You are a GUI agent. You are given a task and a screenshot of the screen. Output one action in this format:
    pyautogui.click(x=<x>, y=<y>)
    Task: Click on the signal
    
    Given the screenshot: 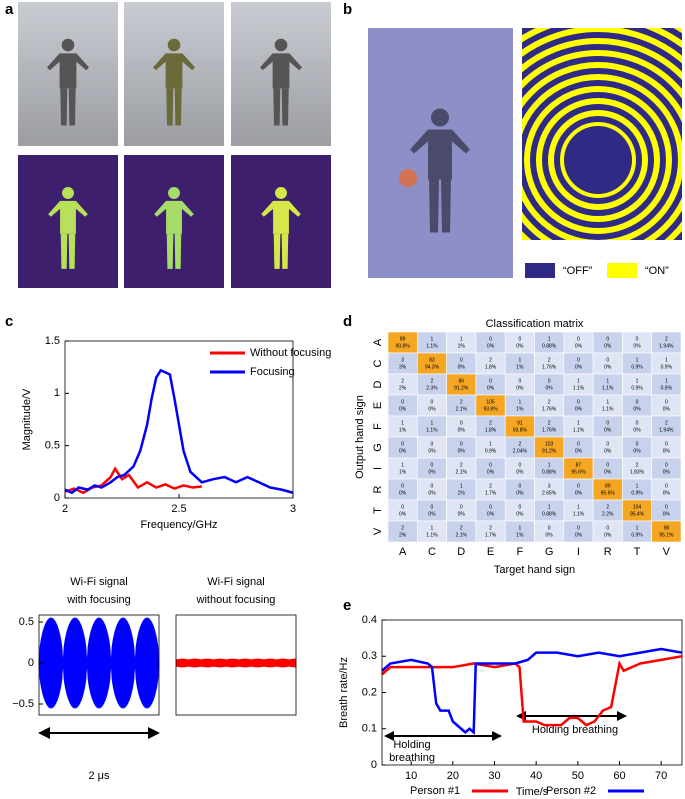 What is the action you would take?
    pyautogui.click(x=236, y=663)
    